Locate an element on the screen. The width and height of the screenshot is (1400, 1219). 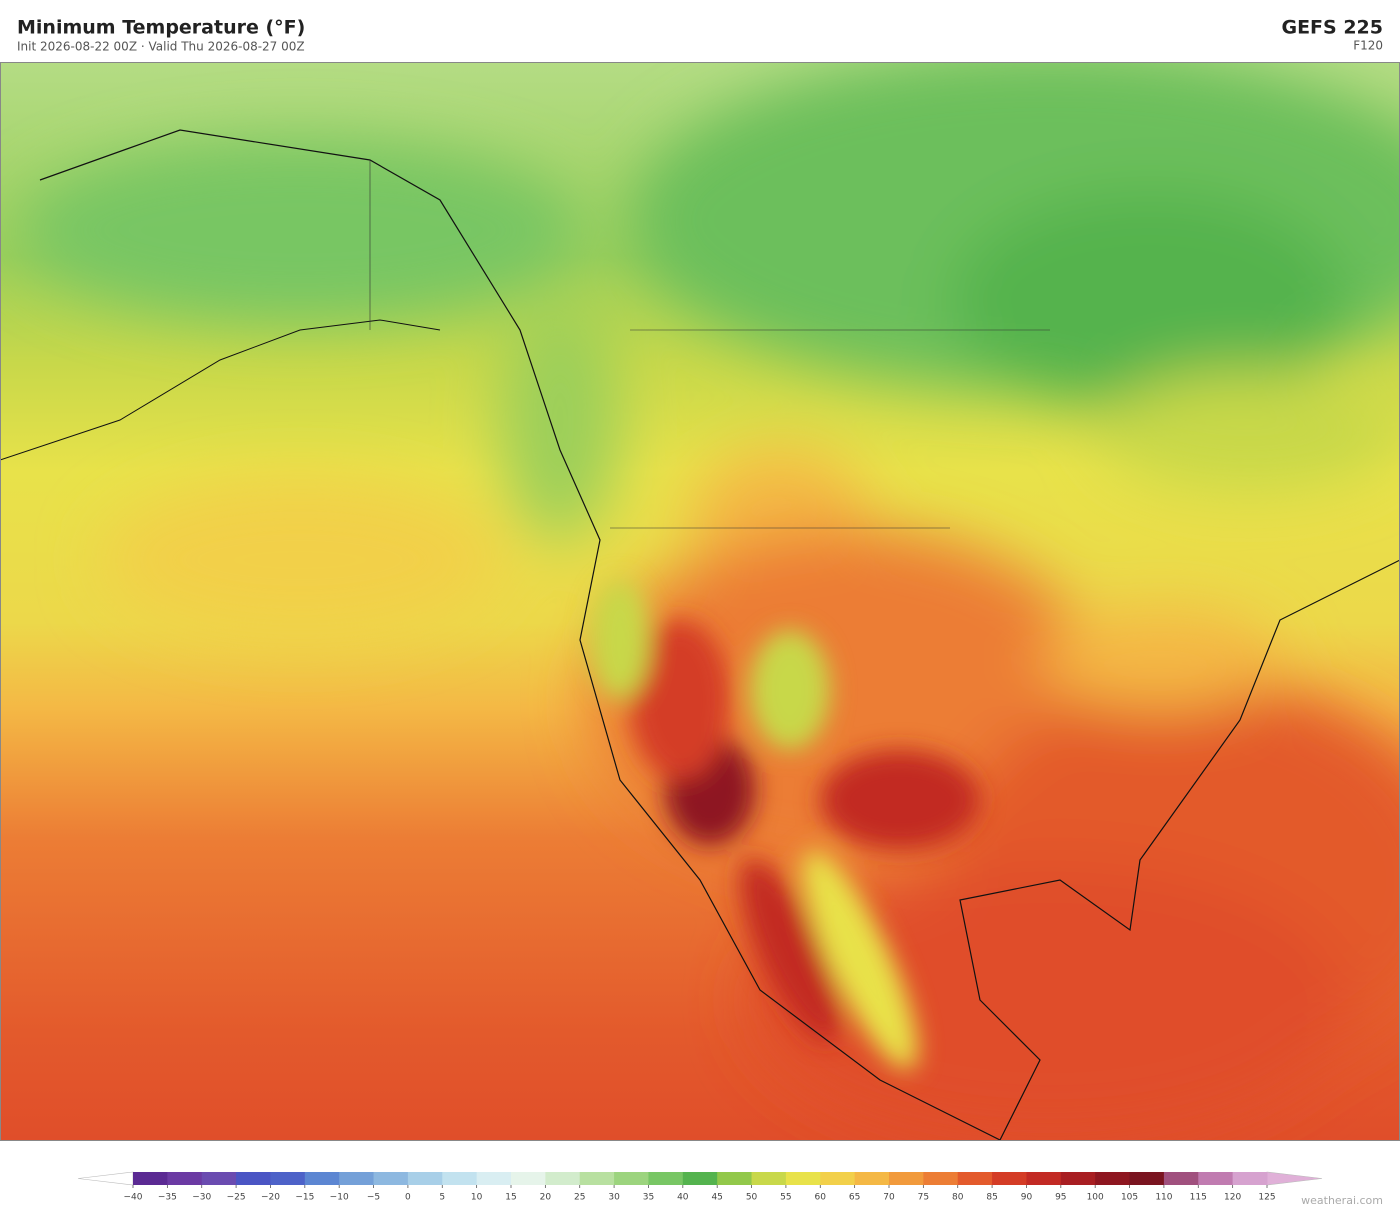
colorbar-tick-label: −40 is located at coordinates (133, 1198).